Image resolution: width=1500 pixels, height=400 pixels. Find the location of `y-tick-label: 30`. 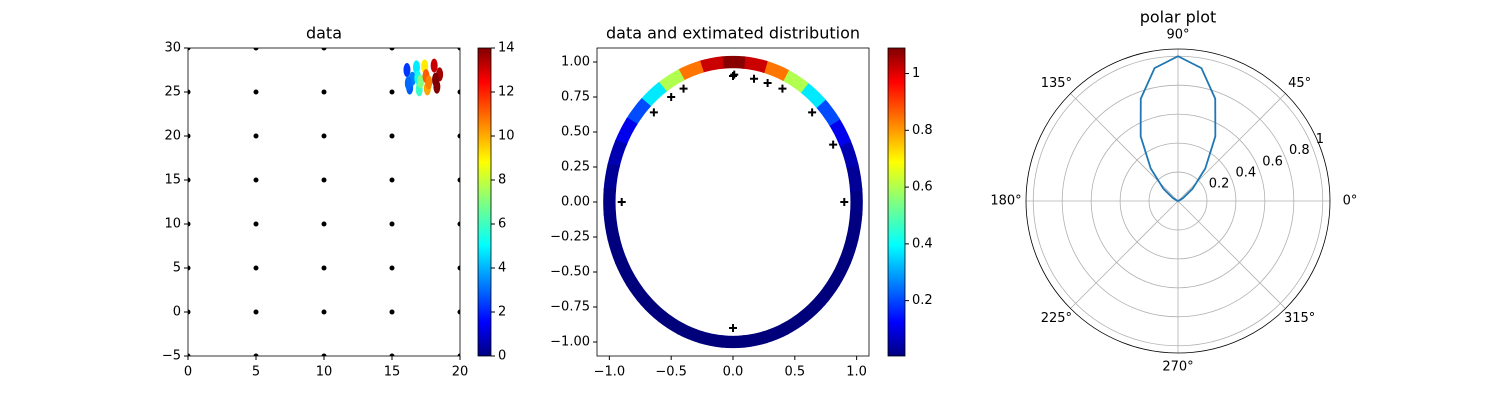

y-tick-label: 30 is located at coordinates (172, 48).